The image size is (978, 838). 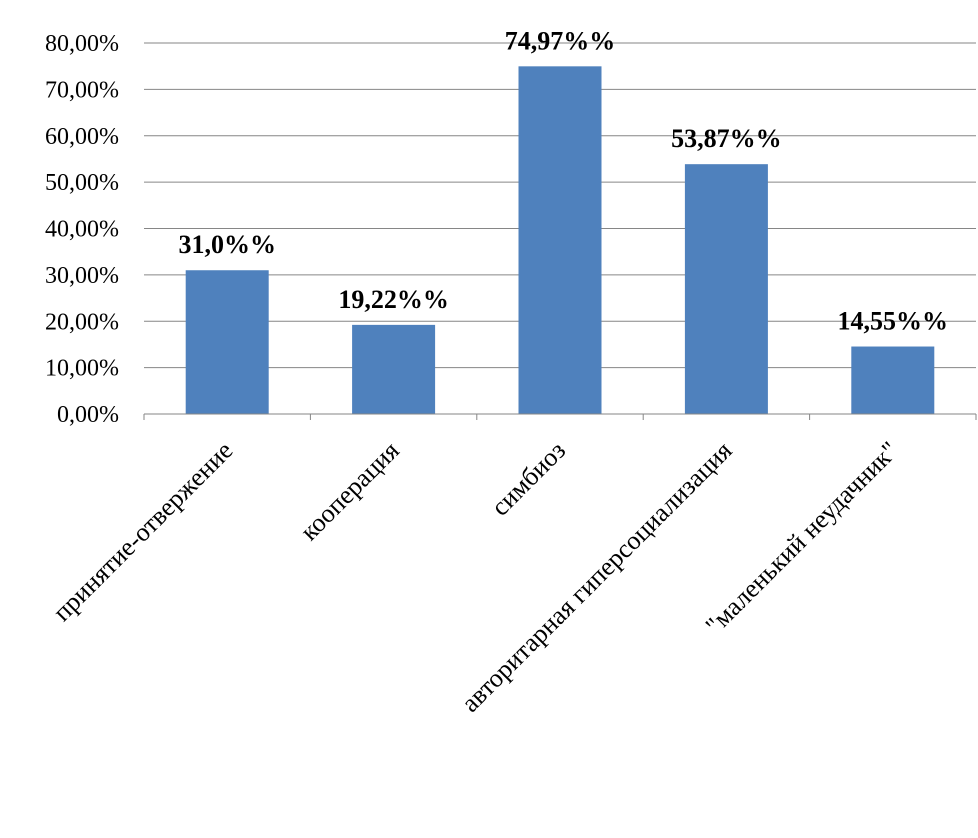 I want to click on y-tick-label: 0,00%, so click(x=88, y=415).